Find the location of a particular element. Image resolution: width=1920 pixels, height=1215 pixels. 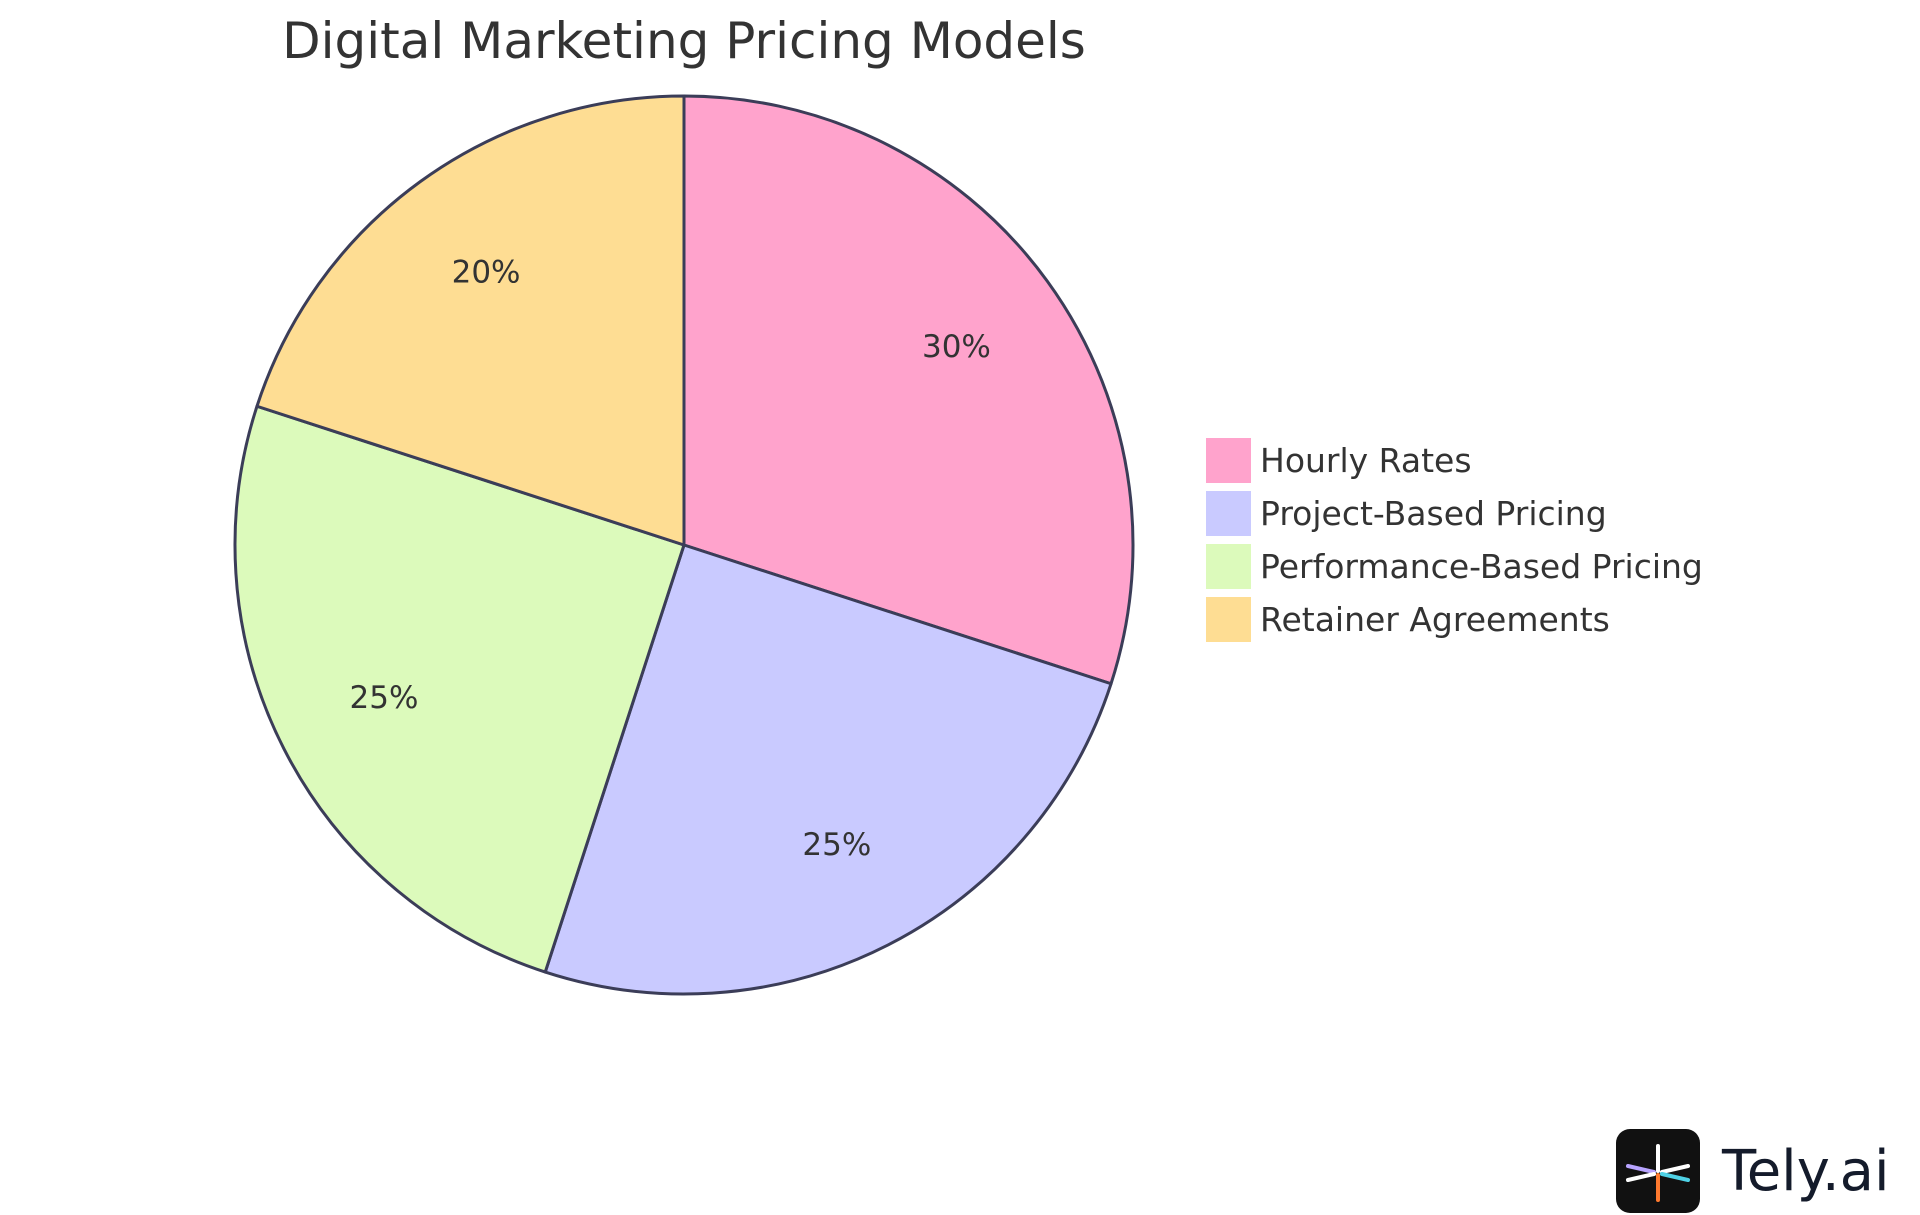

slice-label-hourly-rates: 30% is located at coordinates (956, 347).